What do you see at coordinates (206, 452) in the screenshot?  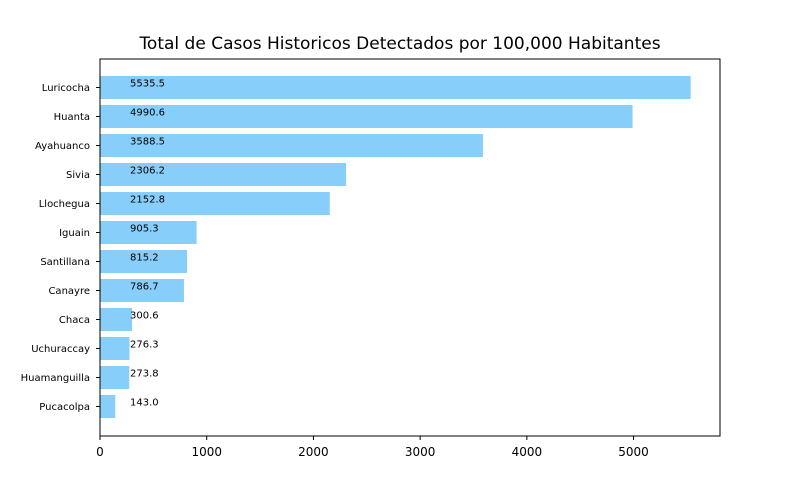 I see `x-tick-label: 1000` at bounding box center [206, 452].